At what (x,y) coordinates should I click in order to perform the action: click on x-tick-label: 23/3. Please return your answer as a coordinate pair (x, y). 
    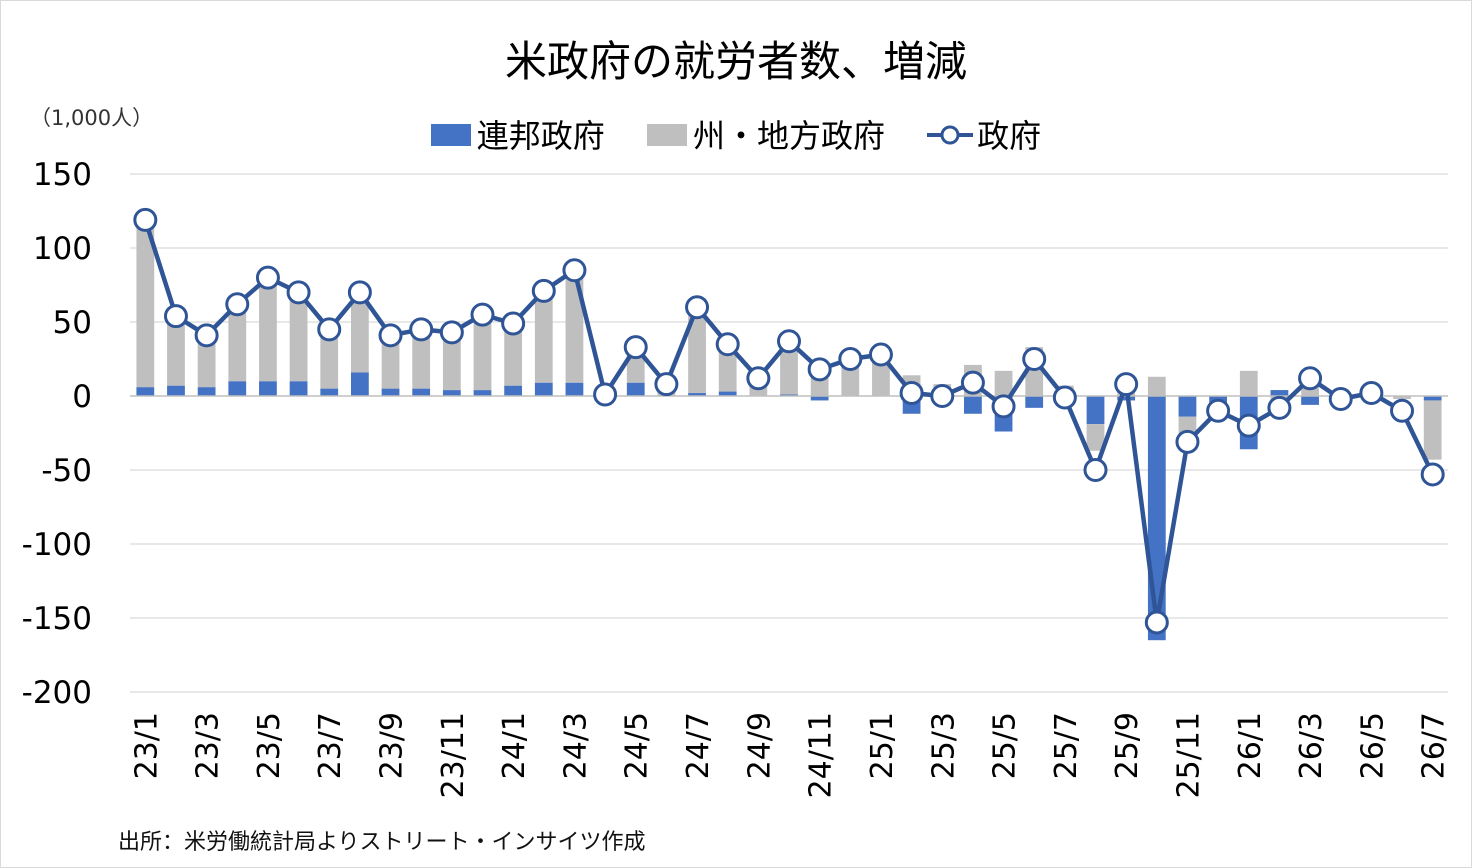
    Looking at the image, I should click on (208, 745).